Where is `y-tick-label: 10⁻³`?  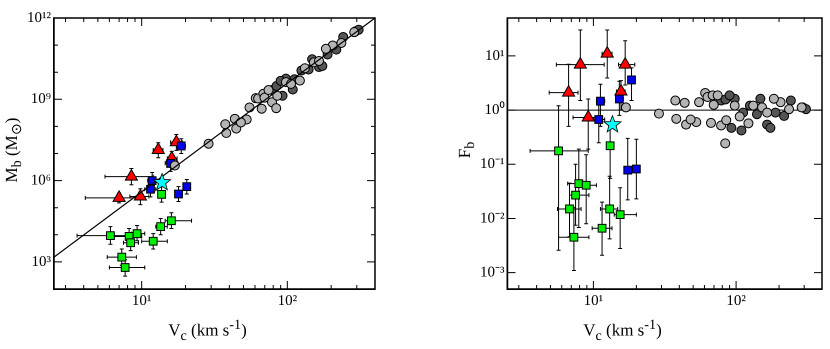
y-tick-label: 10⁻³ is located at coordinates (492, 272).